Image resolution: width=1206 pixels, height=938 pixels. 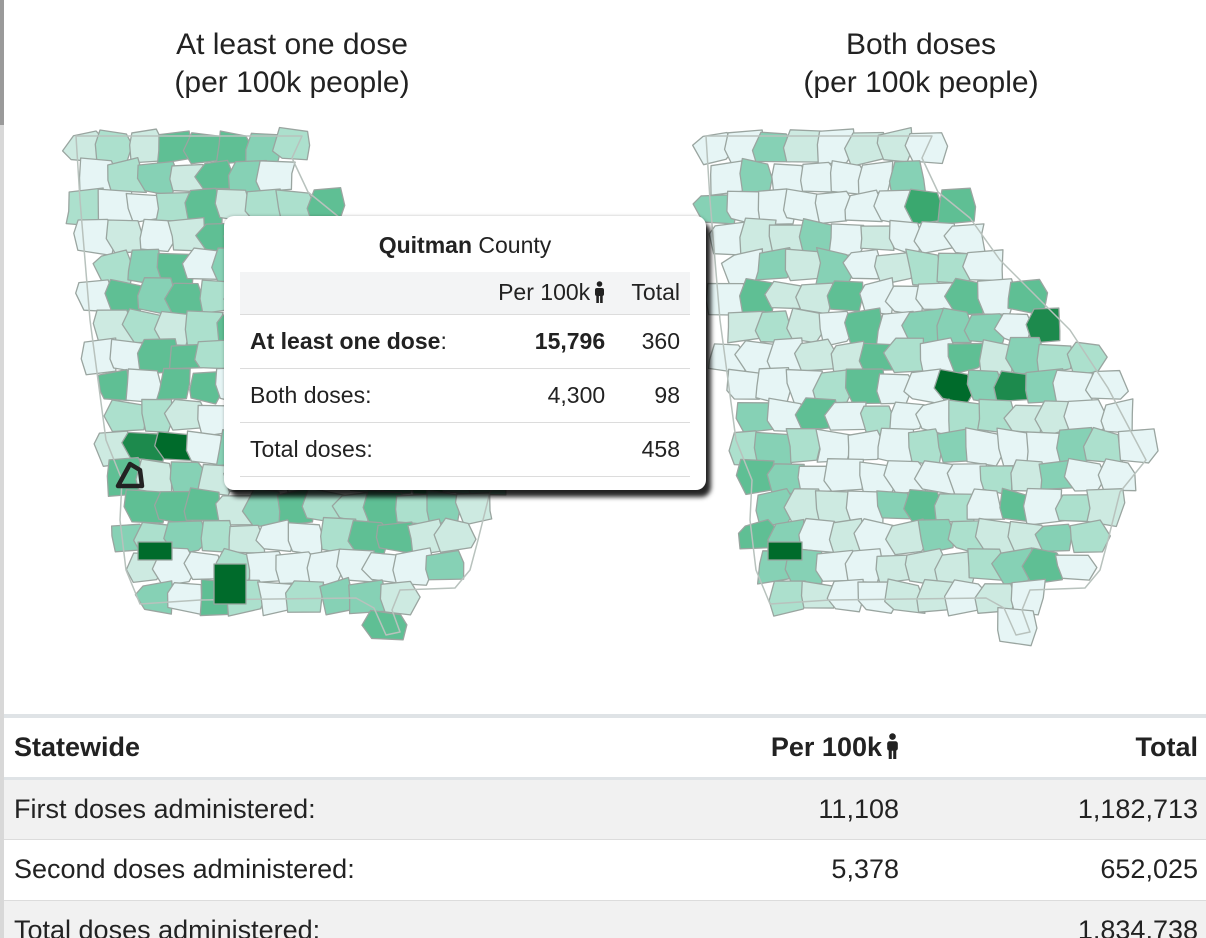 What do you see at coordinates (774, 749) in the screenshot?
I see `statewide-header-per100k: Per 100k` at bounding box center [774, 749].